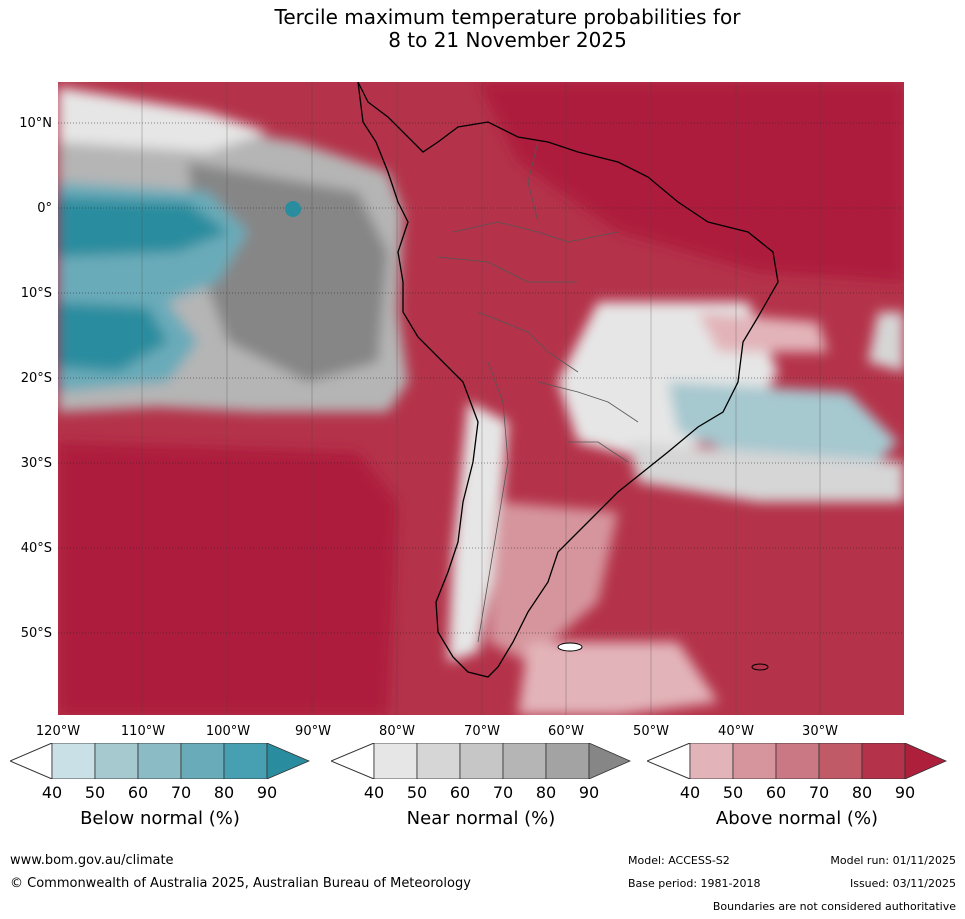 This screenshot has height=919, width=965. Describe the element at coordinates (36, 378) in the screenshot. I see `lat-label-20s: 20°S` at that location.